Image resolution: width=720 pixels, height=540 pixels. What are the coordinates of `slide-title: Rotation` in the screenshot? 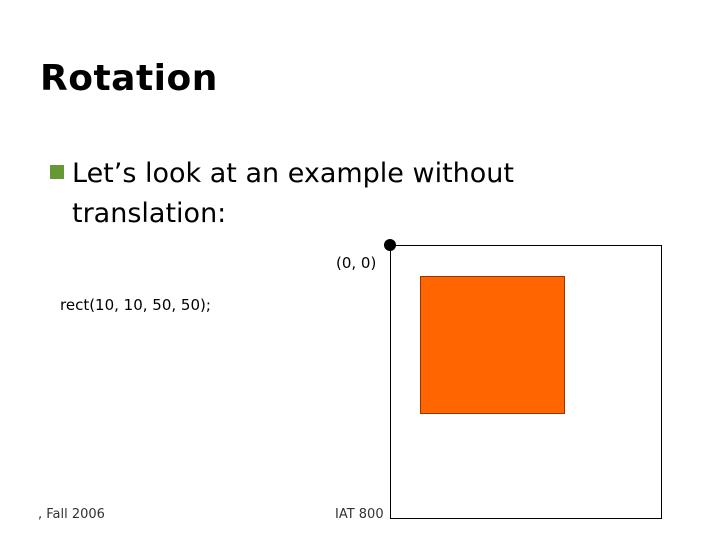 It's located at (129, 78).